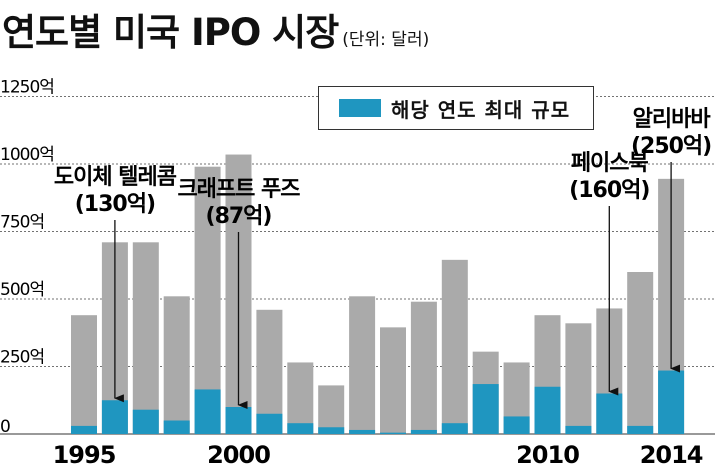 The width and height of the screenshot is (715, 468). Describe the element at coordinates (610, 163) in the screenshot. I see `annotation-name: 페이스북` at that location.